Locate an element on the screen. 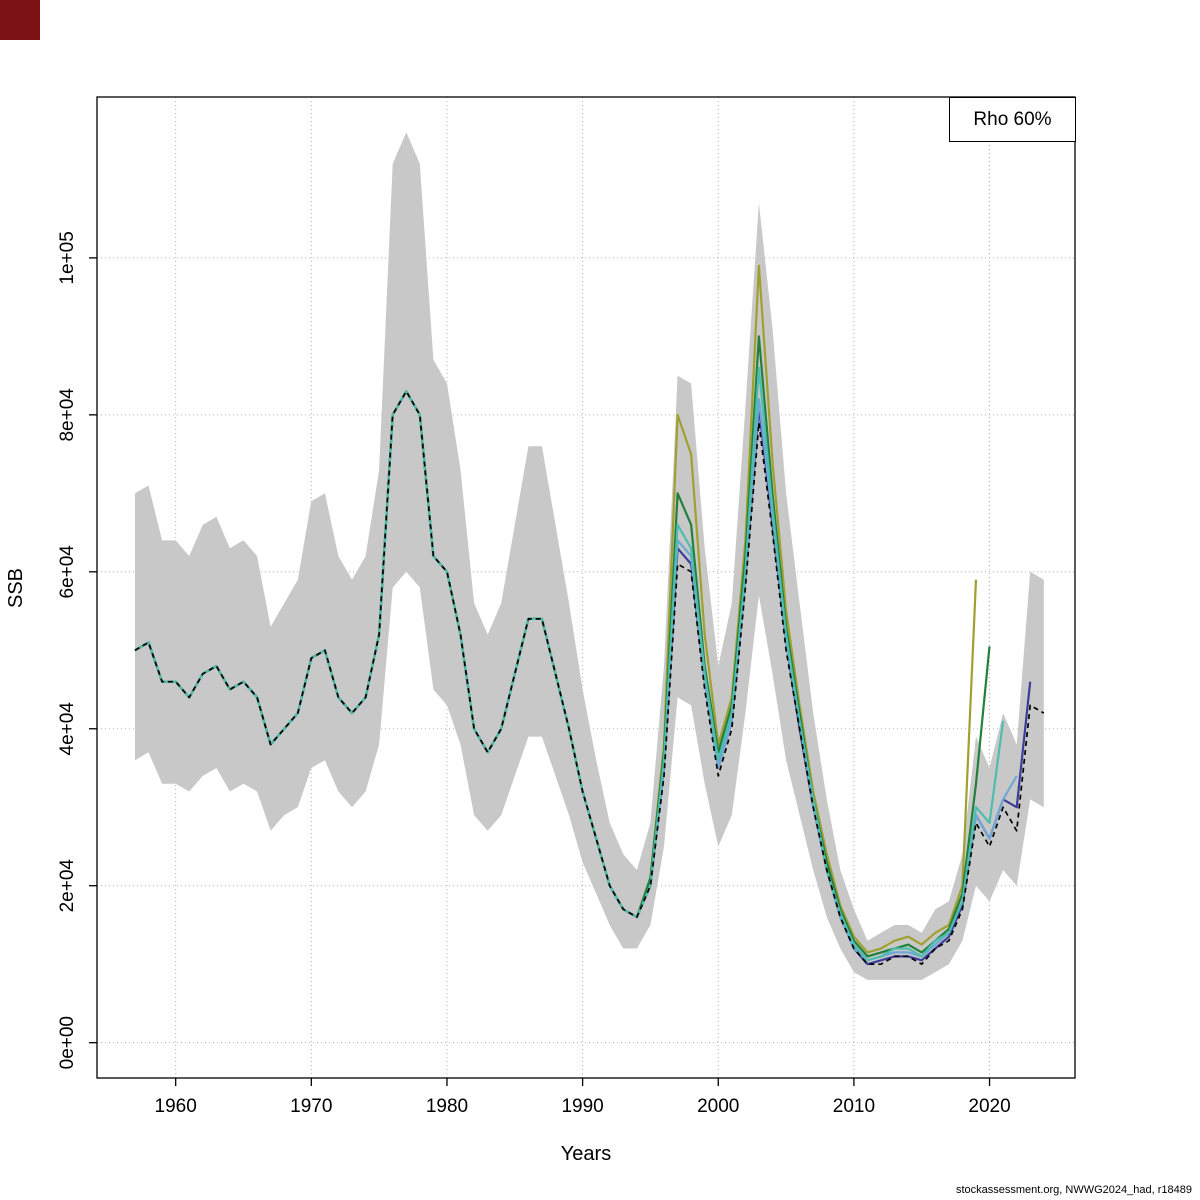 The image size is (1200, 1200). x-tick-label: 1980 is located at coordinates (447, 1106).